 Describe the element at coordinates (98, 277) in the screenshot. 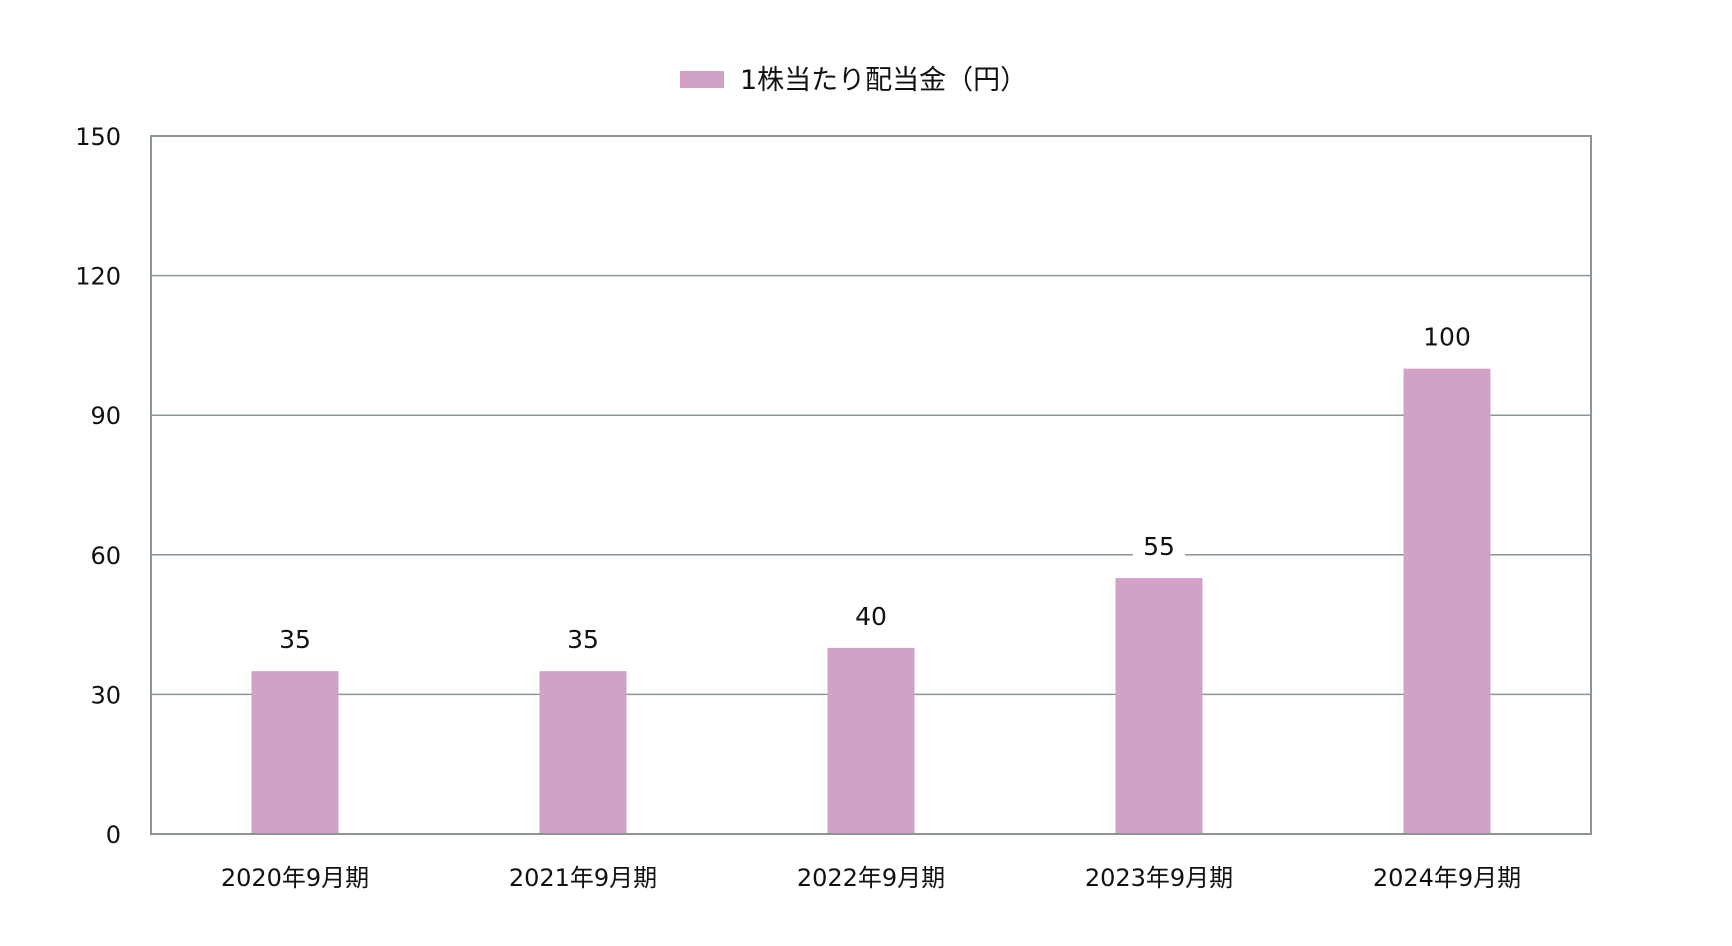

I see `y-tick-label: 120` at that location.